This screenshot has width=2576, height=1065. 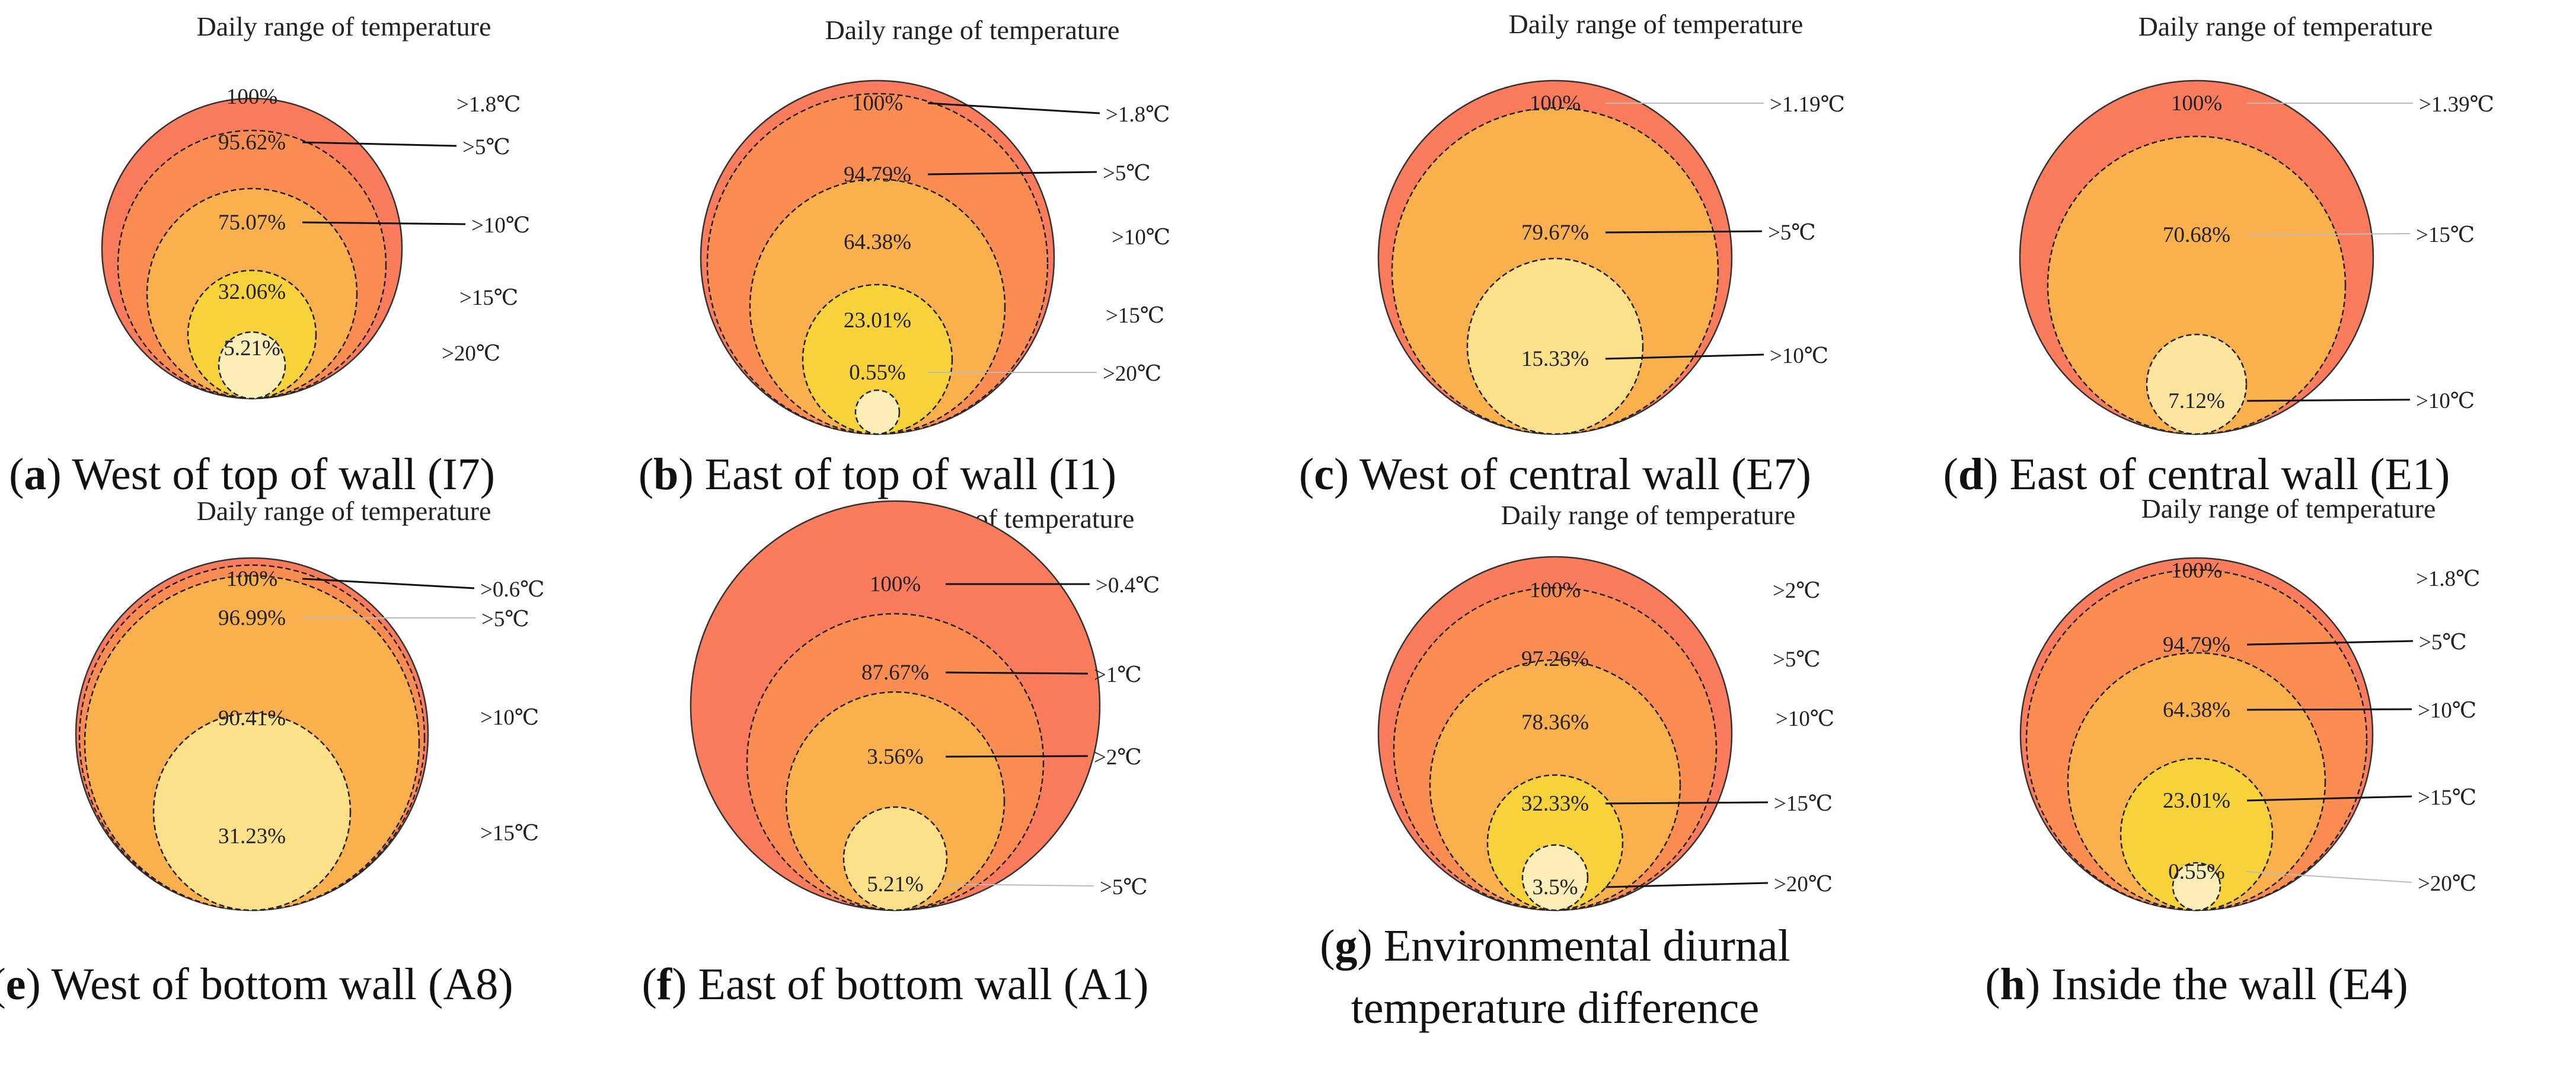 What do you see at coordinates (1555, 233) in the screenshot?
I see `percent-label: 79.67%` at bounding box center [1555, 233].